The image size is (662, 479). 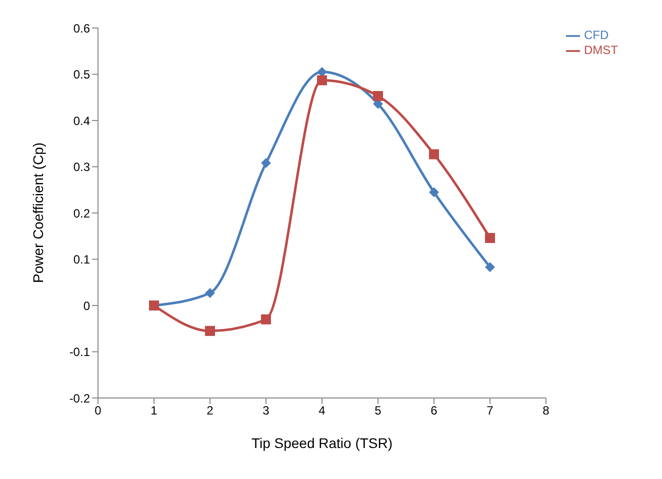 I want to click on x-tick-label: 4, so click(x=322, y=411).